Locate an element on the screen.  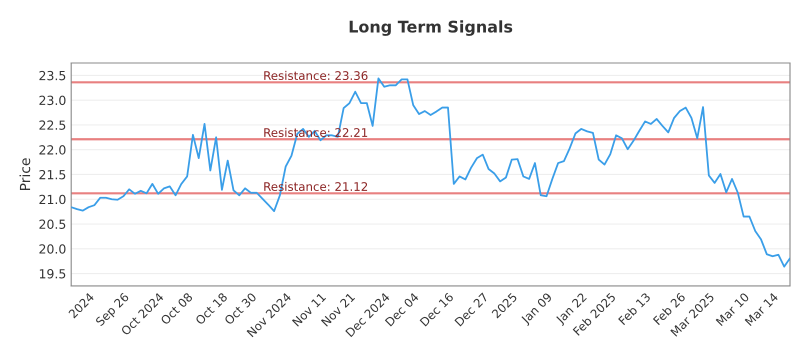
y-tick-label: 21.5 is located at coordinates (52, 175).